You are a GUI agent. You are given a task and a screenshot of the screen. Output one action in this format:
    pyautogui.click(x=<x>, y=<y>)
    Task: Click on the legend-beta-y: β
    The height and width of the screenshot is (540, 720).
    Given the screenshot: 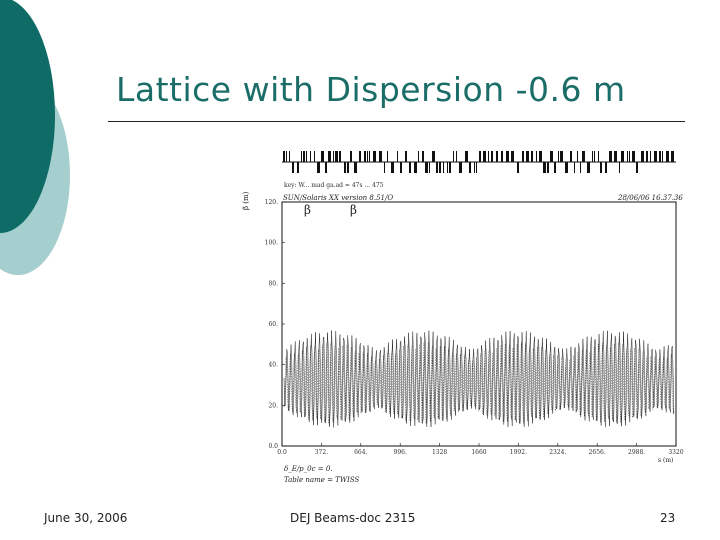 What is the action you would take?
    pyautogui.click(x=353, y=210)
    